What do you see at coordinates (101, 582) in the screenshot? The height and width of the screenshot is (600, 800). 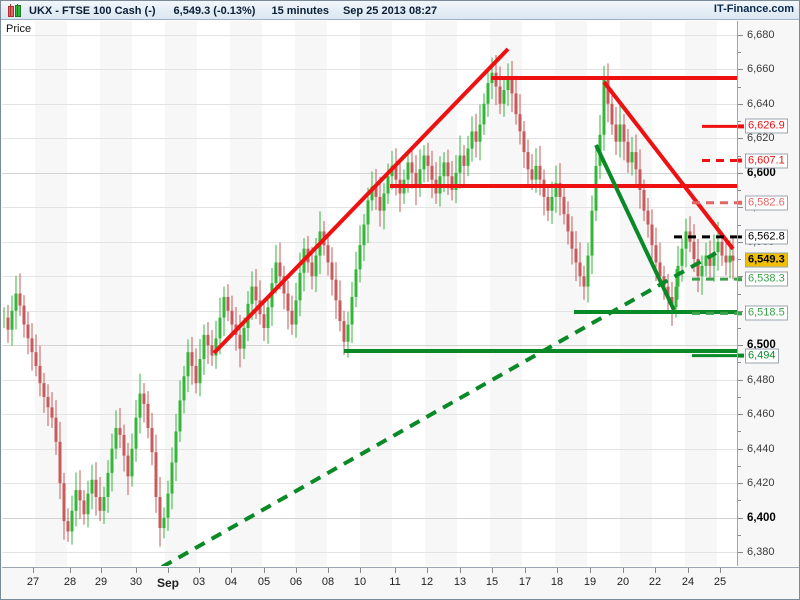 I see `date-tick-label: 29` at bounding box center [101, 582].